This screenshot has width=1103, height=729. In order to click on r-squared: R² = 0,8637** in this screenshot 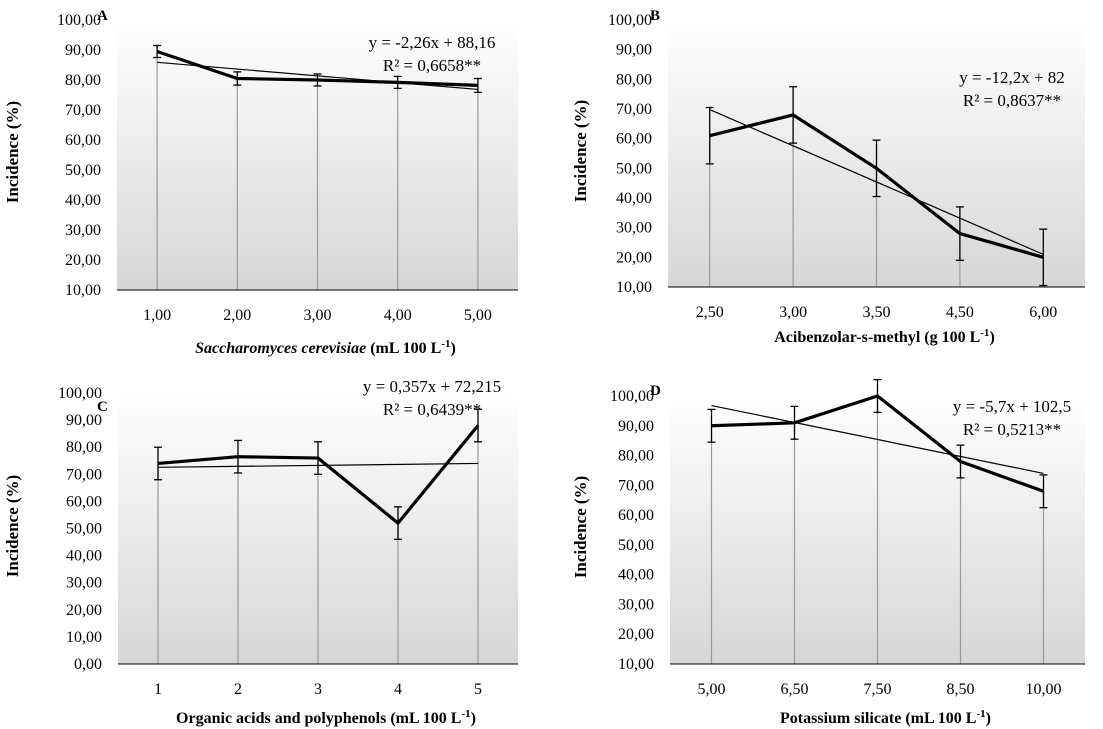, I will do `click(1012, 100)`.